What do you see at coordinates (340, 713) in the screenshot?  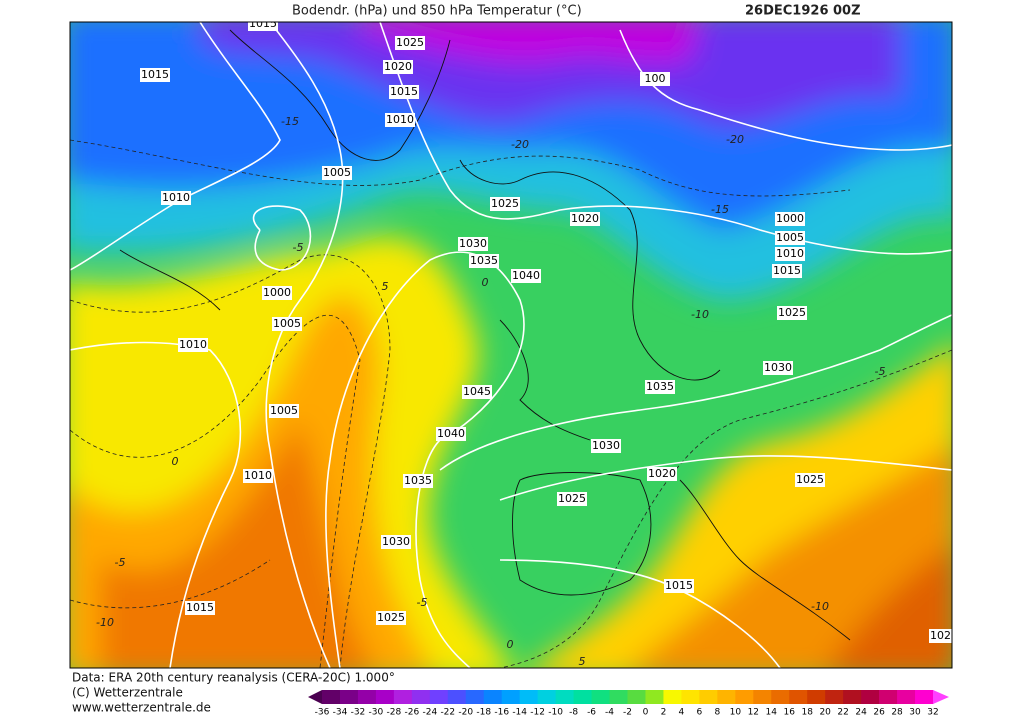 I see `colorbar-label: -34` at bounding box center [340, 713].